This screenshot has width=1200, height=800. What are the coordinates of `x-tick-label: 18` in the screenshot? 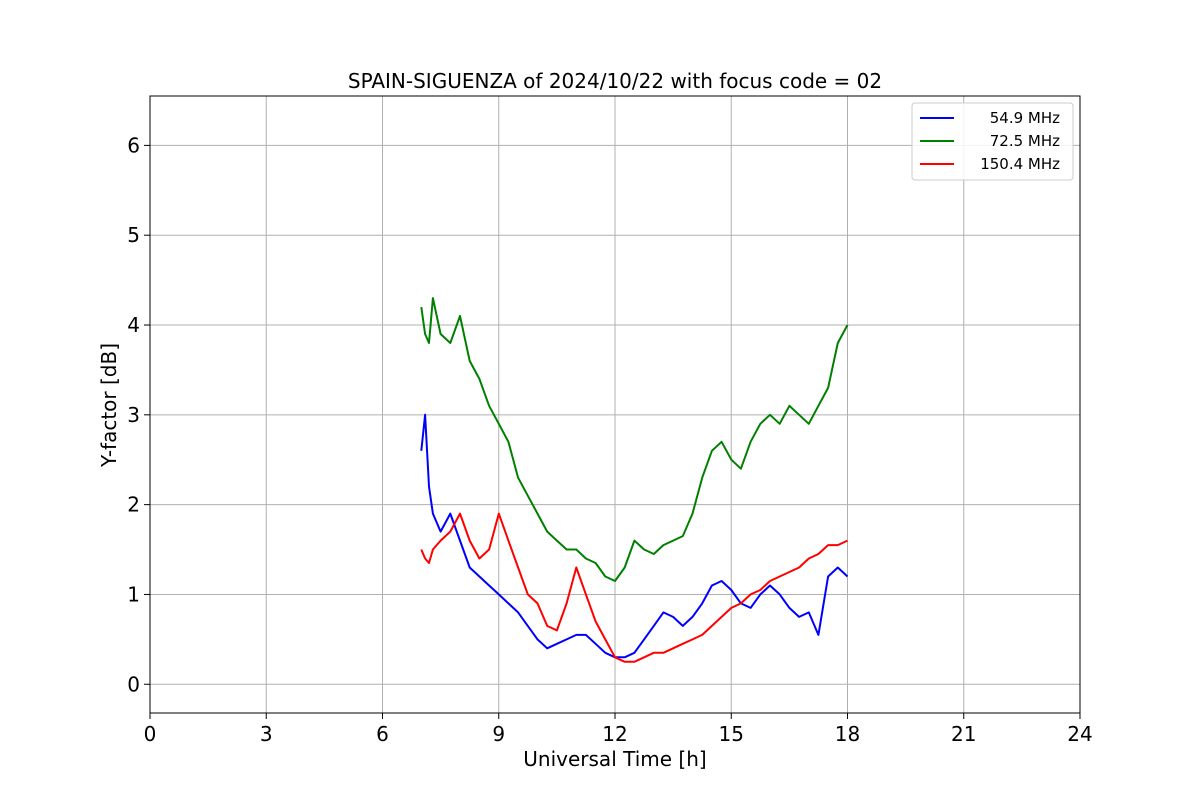 It's located at (847, 734).